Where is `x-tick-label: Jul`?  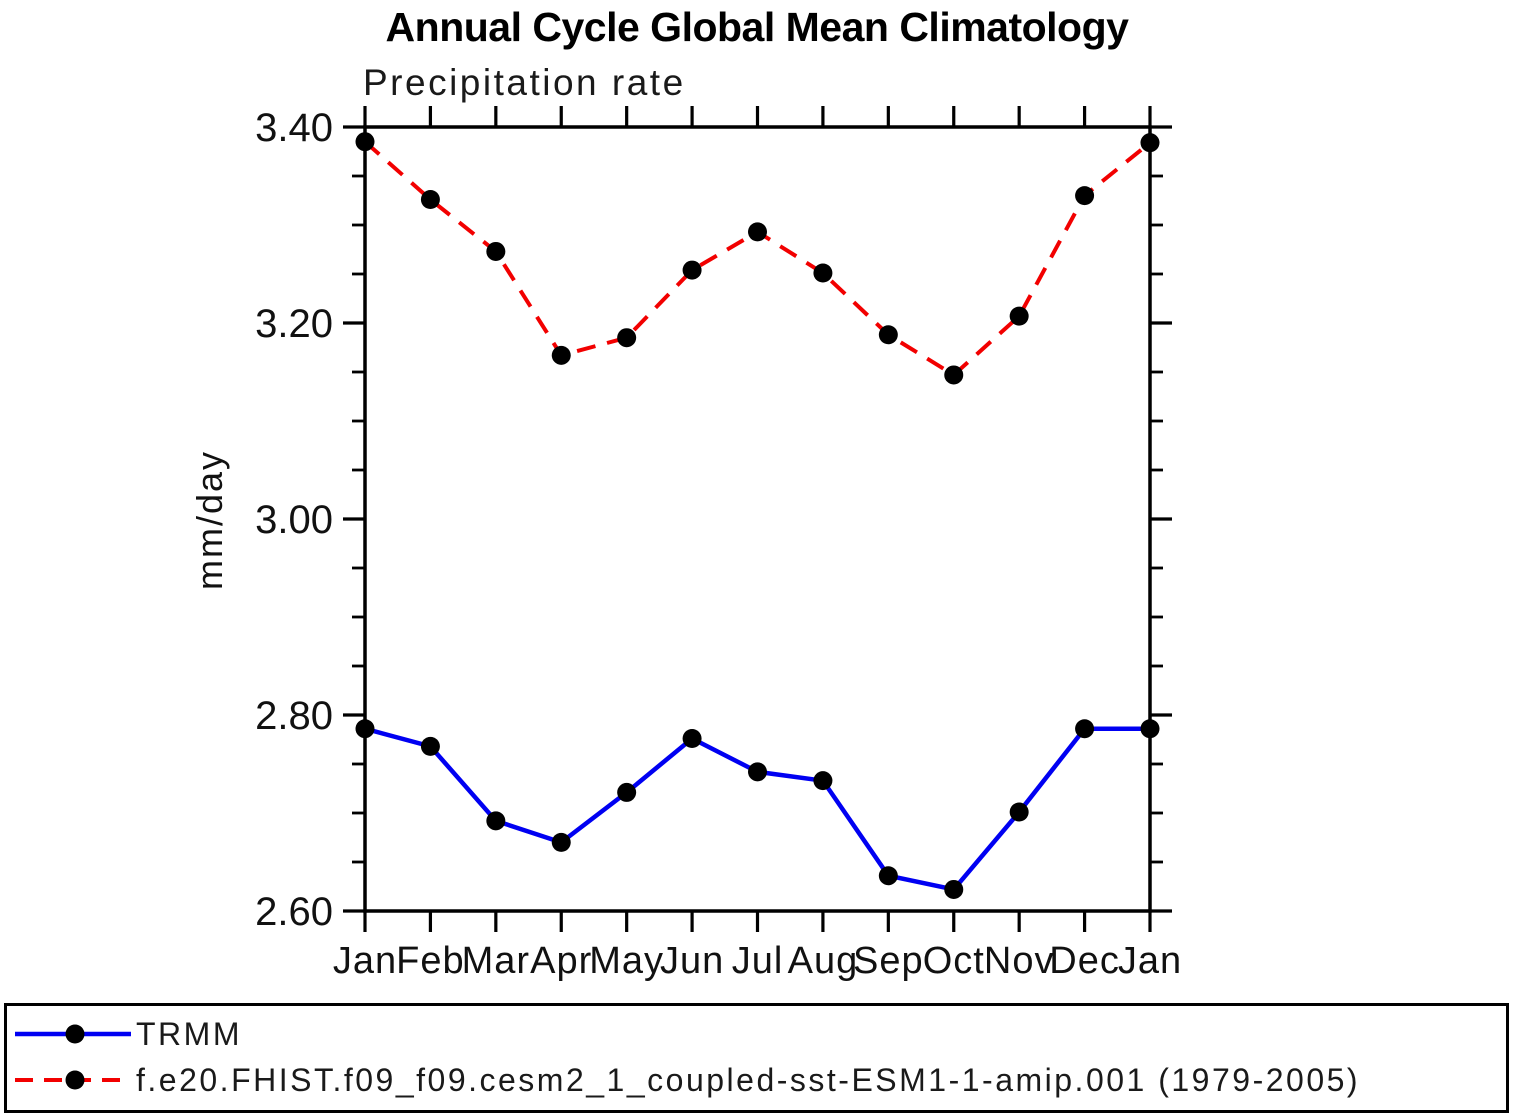
x-tick-label: Jul is located at coordinates (758, 961).